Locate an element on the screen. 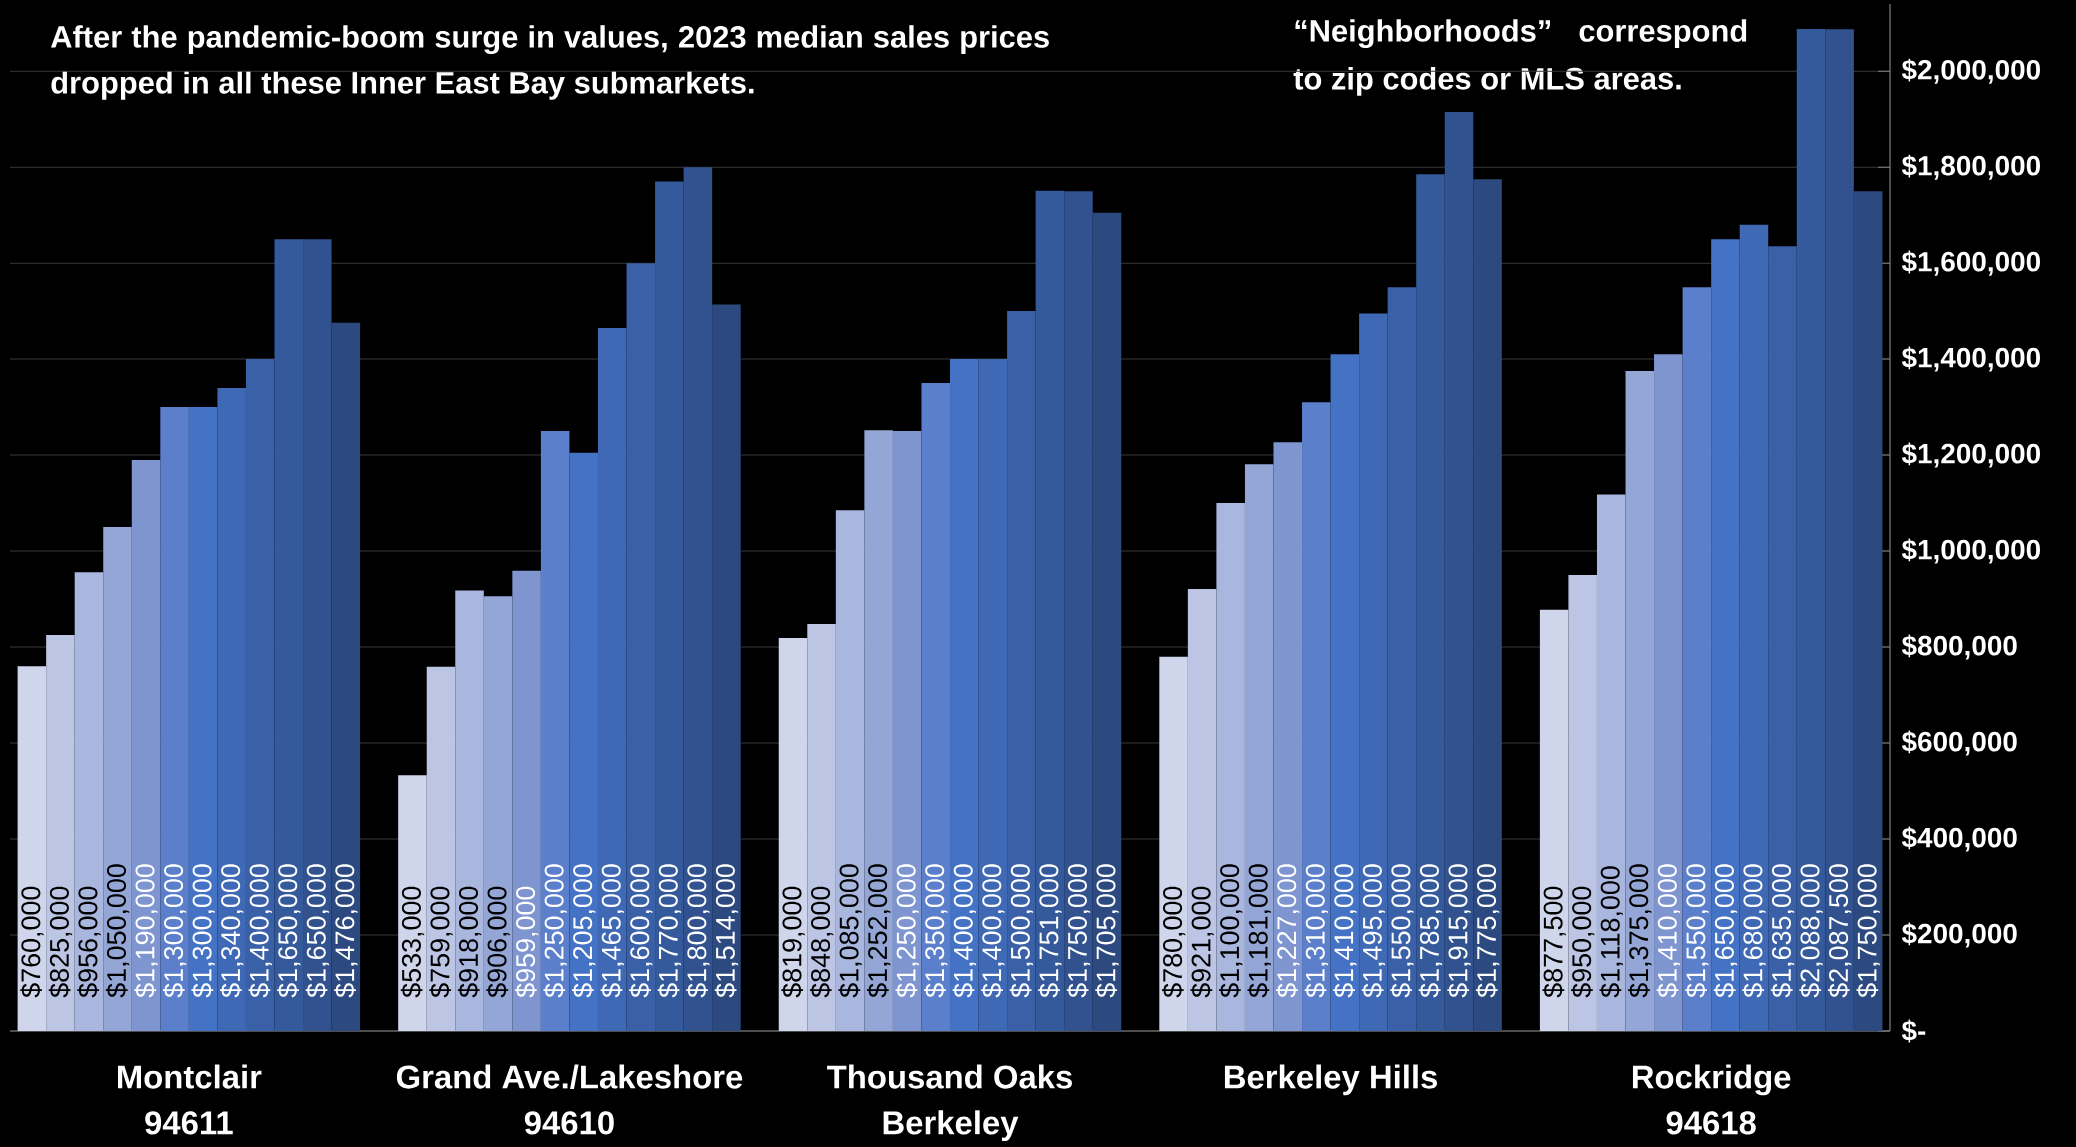 The width and height of the screenshot is (2076, 1147). data-label: $877,500 is located at coordinates (1554, 942).